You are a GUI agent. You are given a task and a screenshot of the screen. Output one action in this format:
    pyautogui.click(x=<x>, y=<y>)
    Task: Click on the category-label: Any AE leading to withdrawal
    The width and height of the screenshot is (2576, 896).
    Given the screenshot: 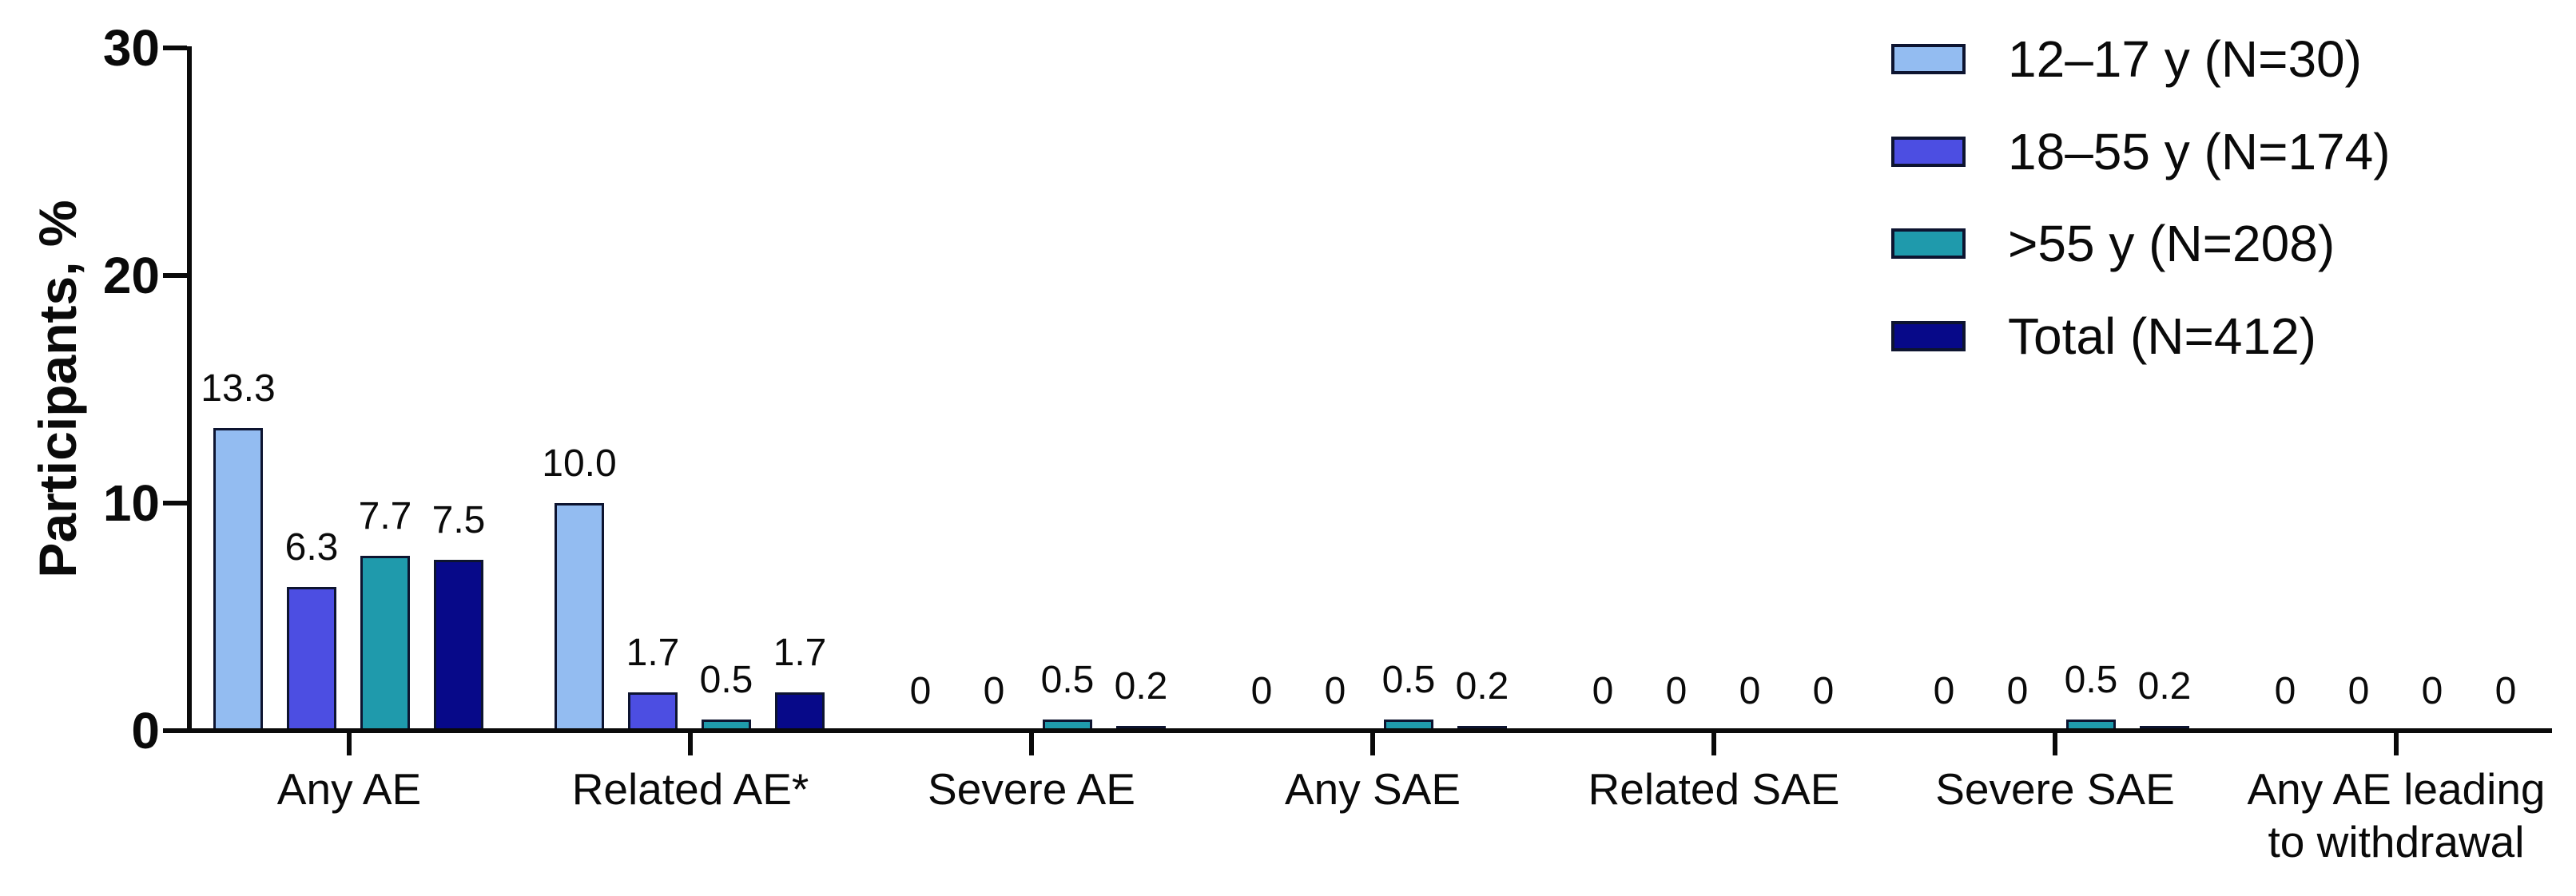 What is the action you would take?
    pyautogui.click(x=2374, y=815)
    